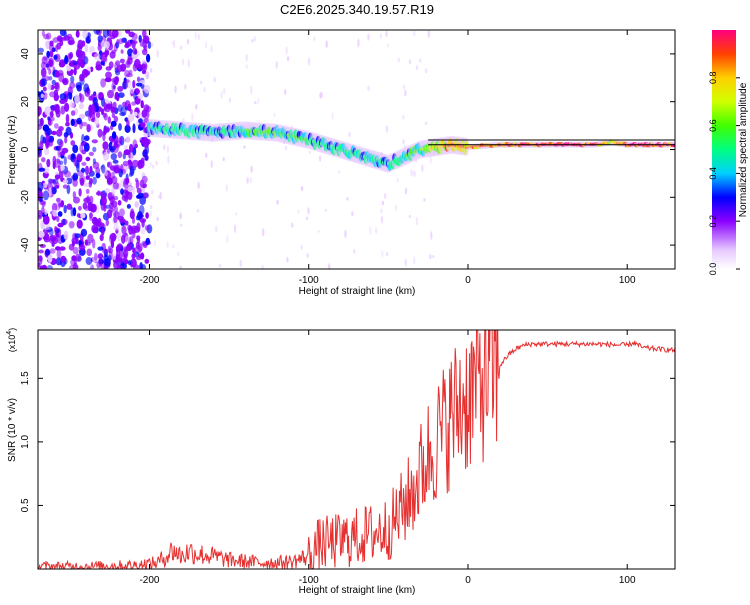  What do you see at coordinates (25, 441) in the screenshot?
I see `y-tick-label: 1.0` at bounding box center [25, 441].